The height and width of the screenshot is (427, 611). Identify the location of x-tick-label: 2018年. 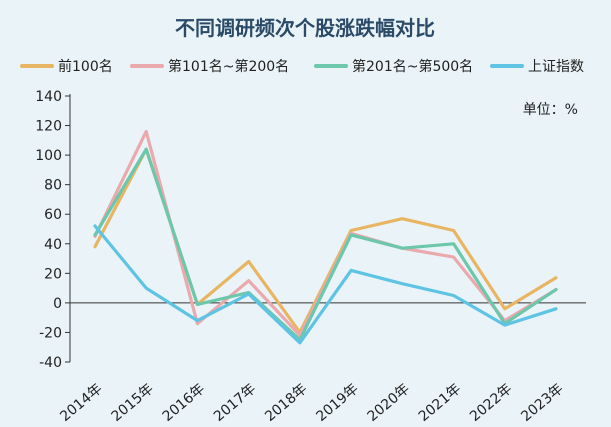
(286, 403).